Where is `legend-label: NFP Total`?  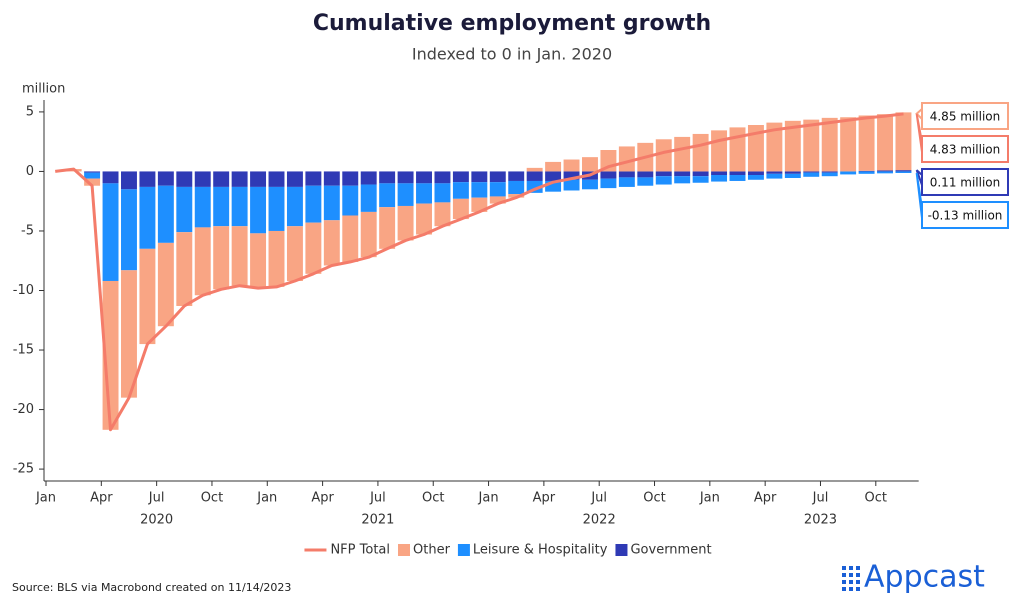
legend-label: NFP Total is located at coordinates (360, 550).